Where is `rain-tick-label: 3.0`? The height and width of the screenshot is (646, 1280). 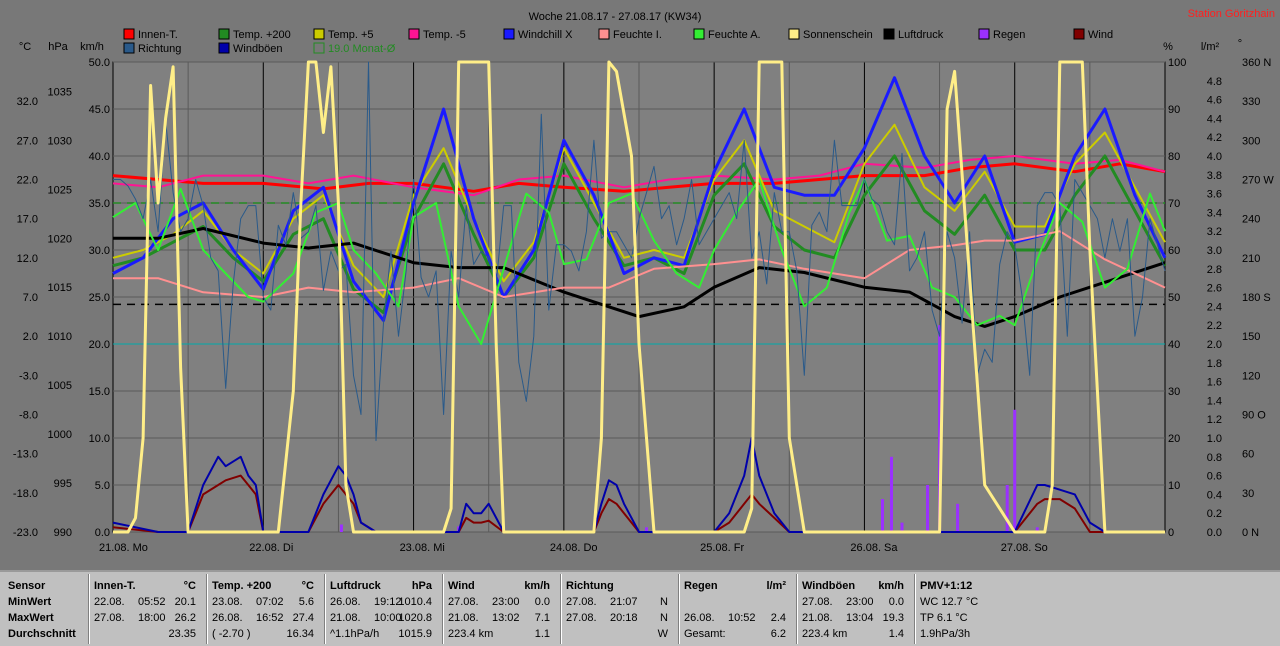
rain-tick-label: 3.0 is located at coordinates (1214, 251).